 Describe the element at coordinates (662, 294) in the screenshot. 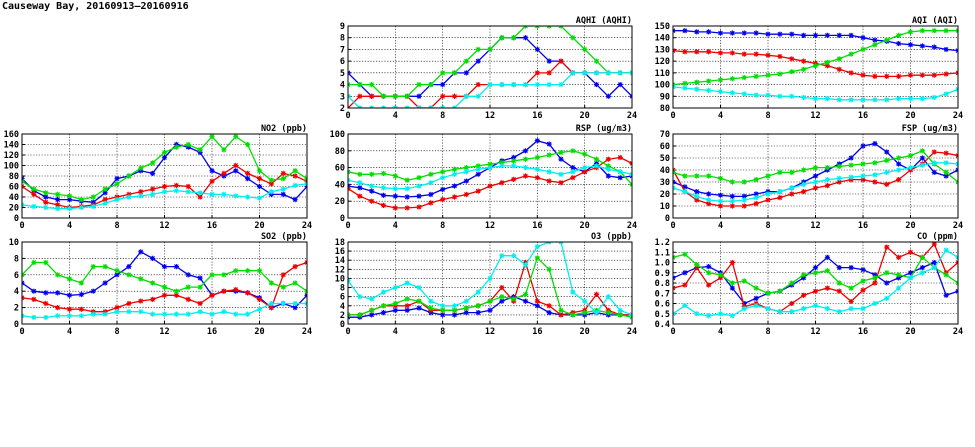

I see `y-tick-label: 0.7` at that location.